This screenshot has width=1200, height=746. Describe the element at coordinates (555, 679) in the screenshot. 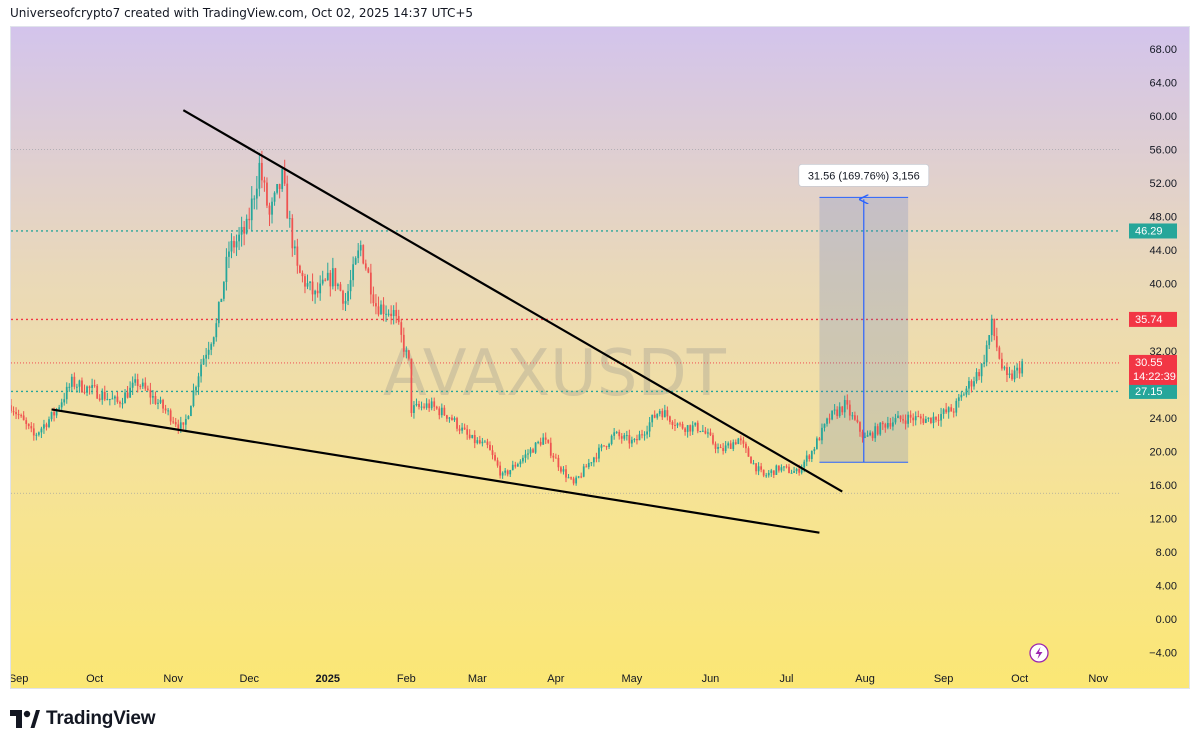

I see `x-axis-label: Apr` at that location.